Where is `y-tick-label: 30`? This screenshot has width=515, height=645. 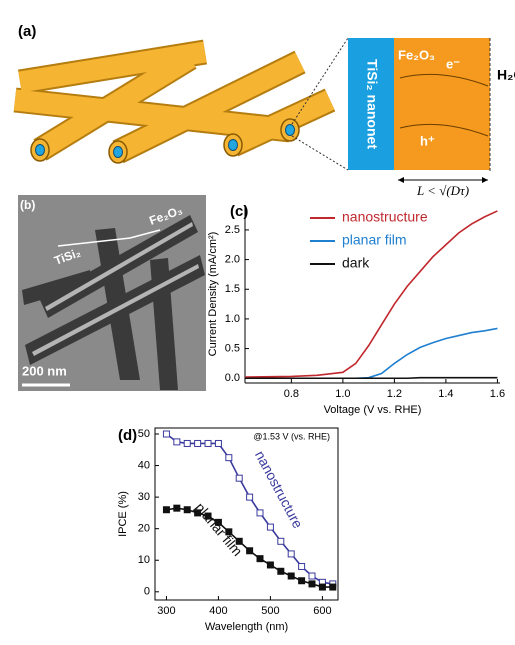 y-tick-label: 30 is located at coordinates (144, 497).